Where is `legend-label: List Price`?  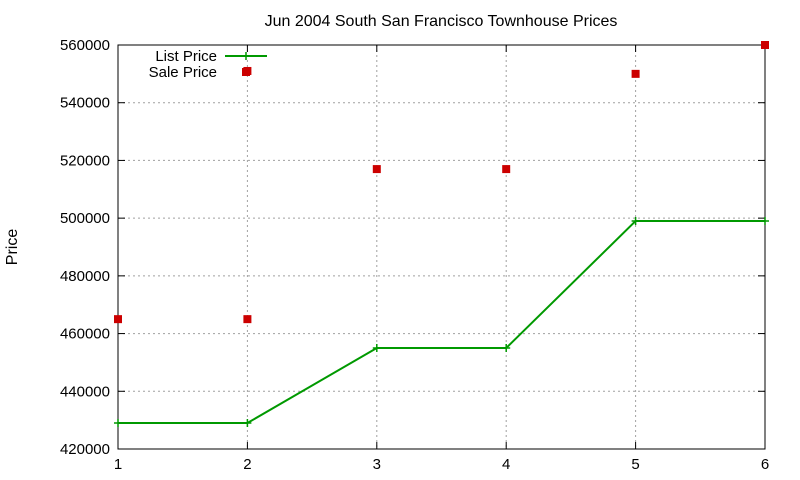 legend-label: List Price is located at coordinates (186, 56).